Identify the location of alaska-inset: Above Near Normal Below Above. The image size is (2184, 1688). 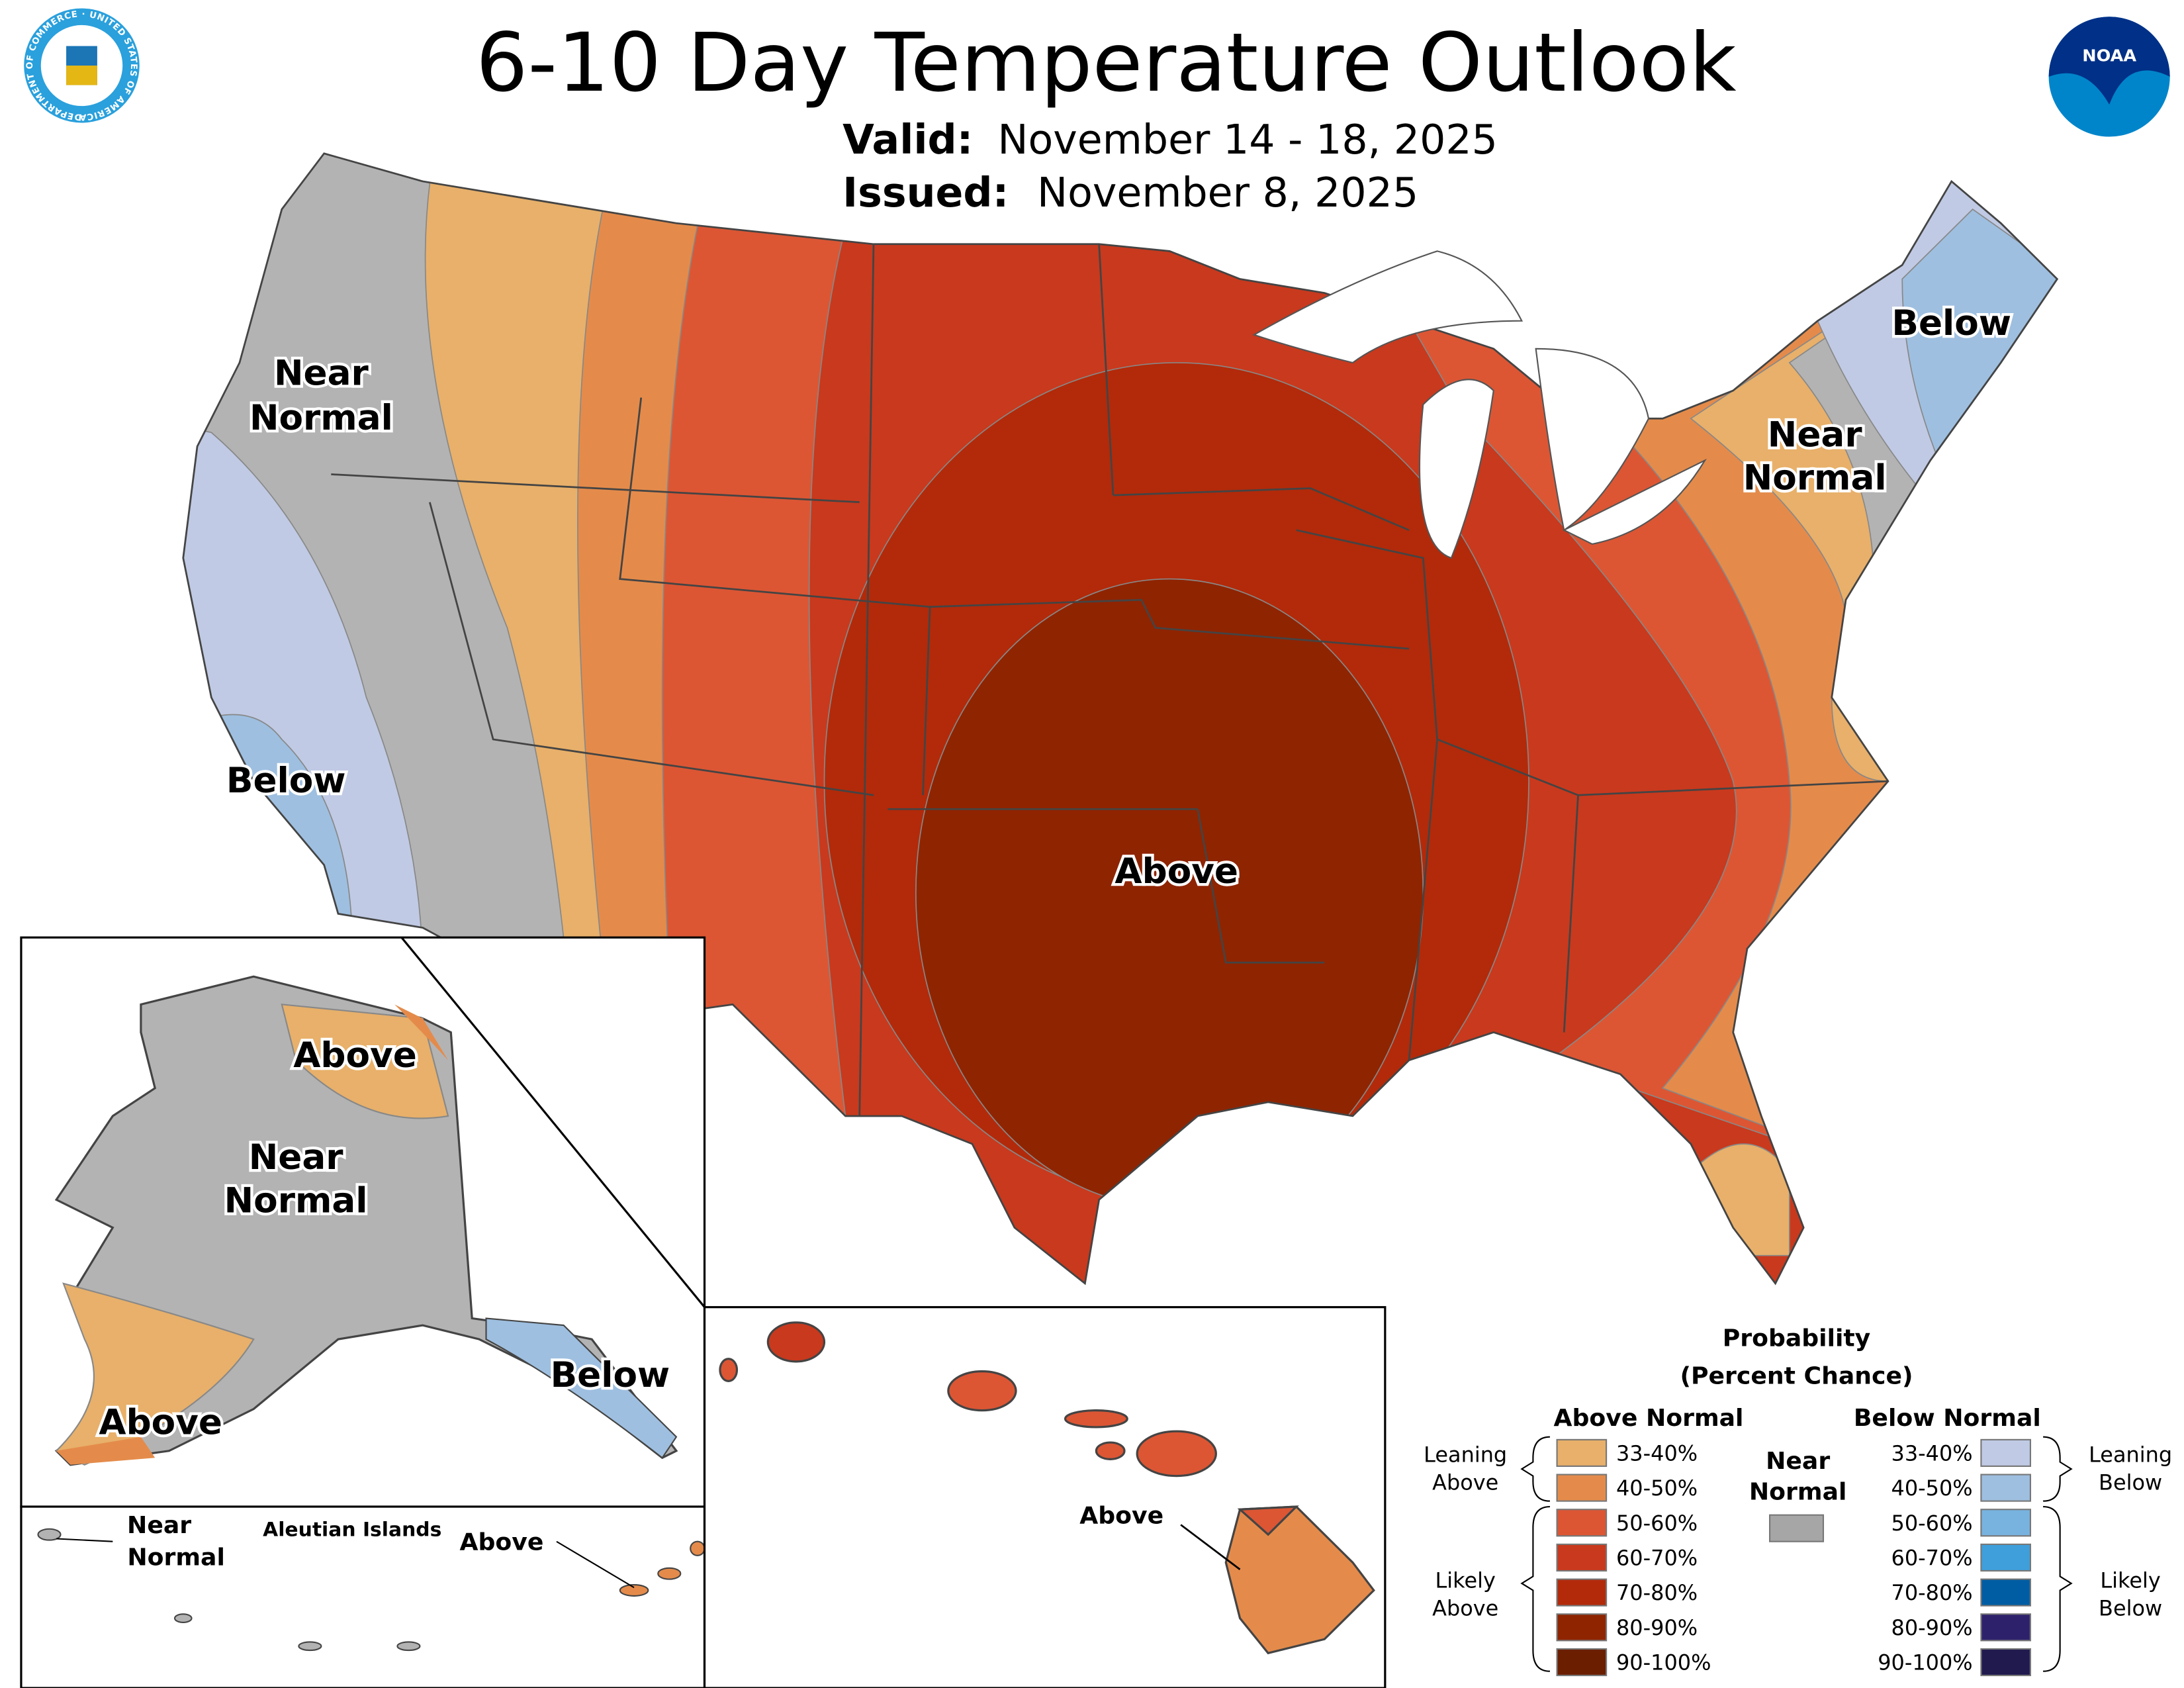
(363, 1222).